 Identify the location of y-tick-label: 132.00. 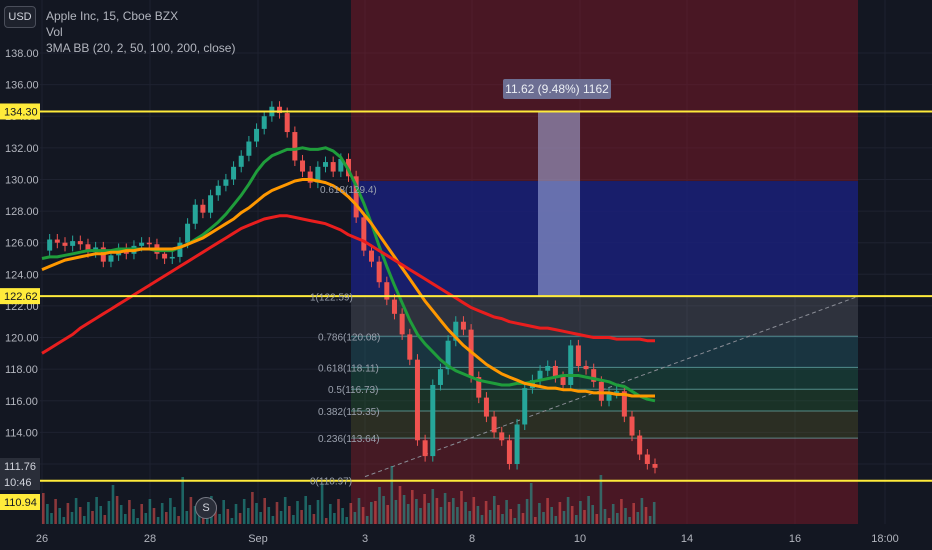
(22, 149).